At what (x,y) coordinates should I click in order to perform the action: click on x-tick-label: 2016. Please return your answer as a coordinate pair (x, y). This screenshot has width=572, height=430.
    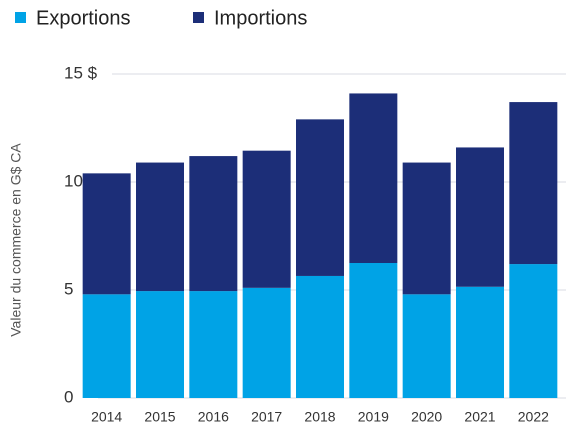
    Looking at the image, I should click on (213, 417).